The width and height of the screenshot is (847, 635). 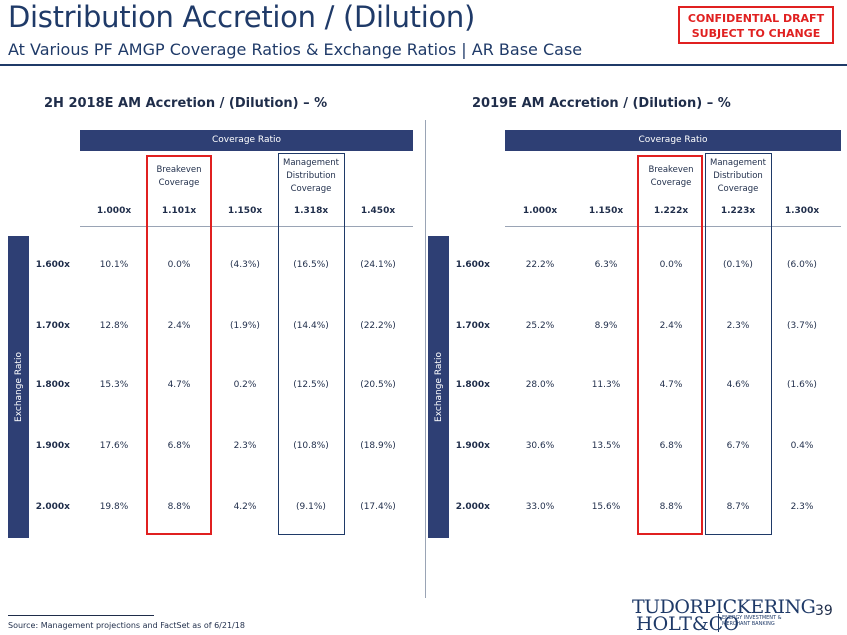 What do you see at coordinates (179, 170) in the screenshot?
I see `left-col-header-1-line-0: Breakeven` at bounding box center [179, 170].